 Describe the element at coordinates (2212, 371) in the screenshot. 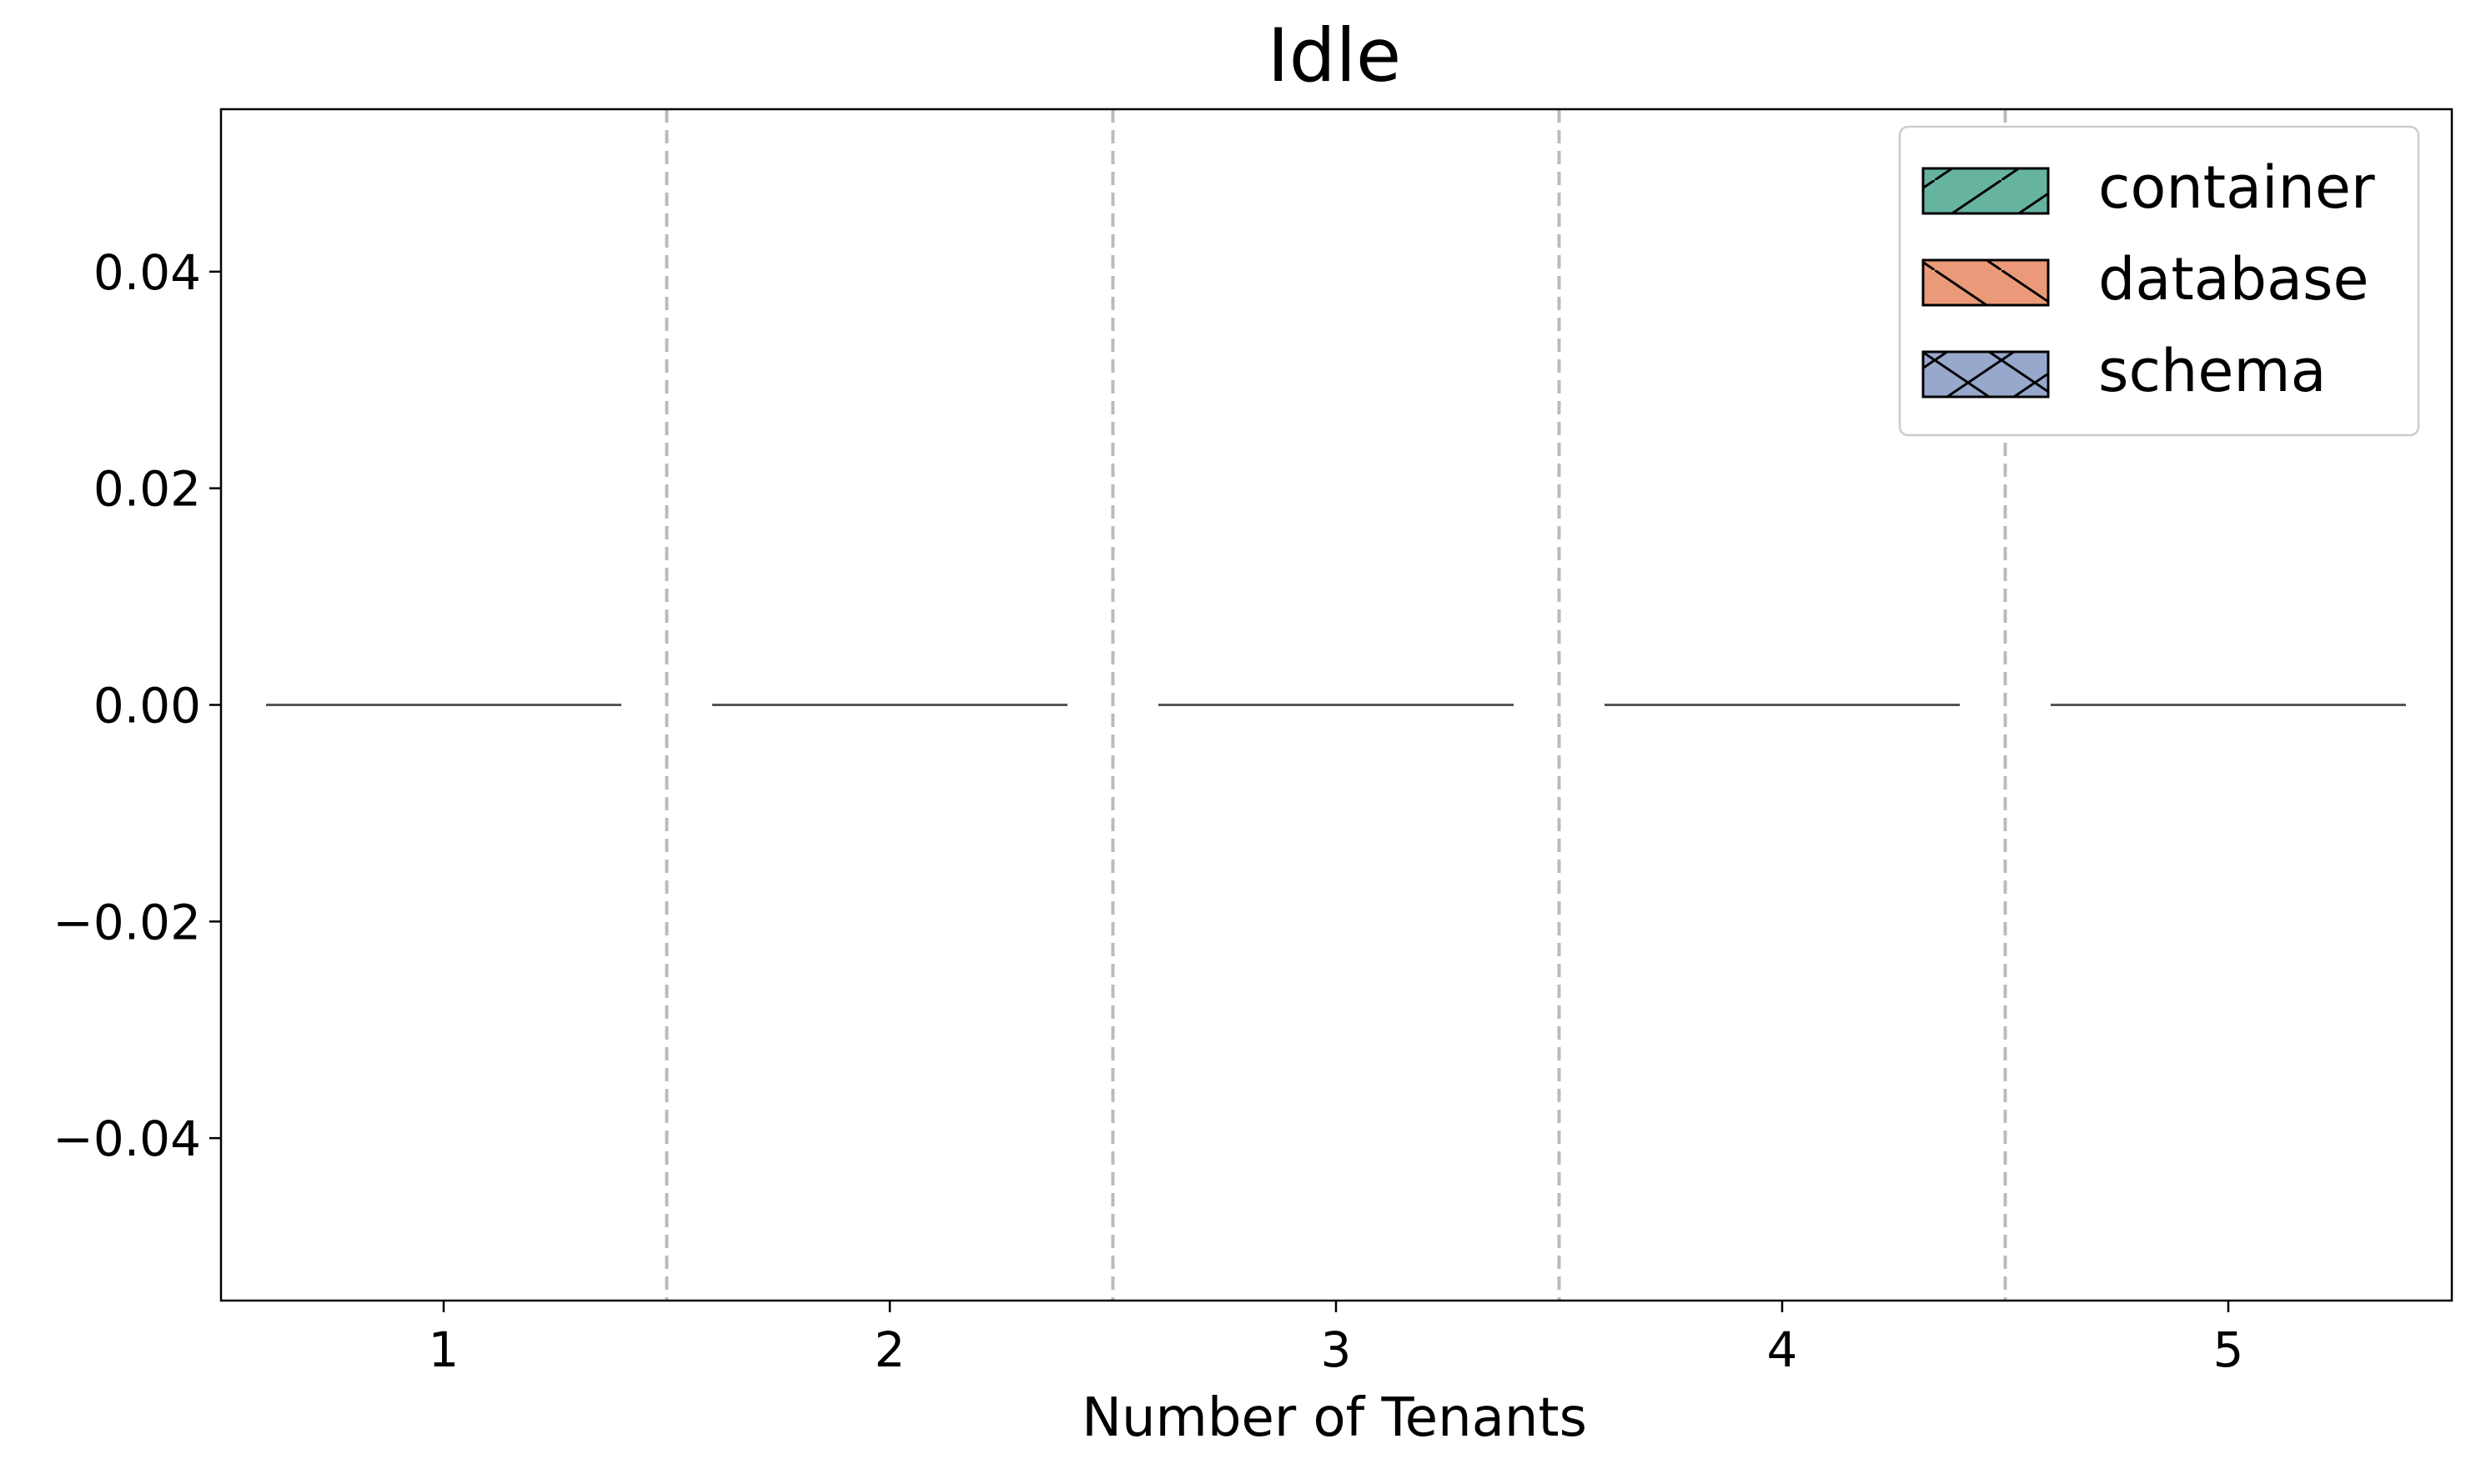

I see `legend-label: schema` at that location.